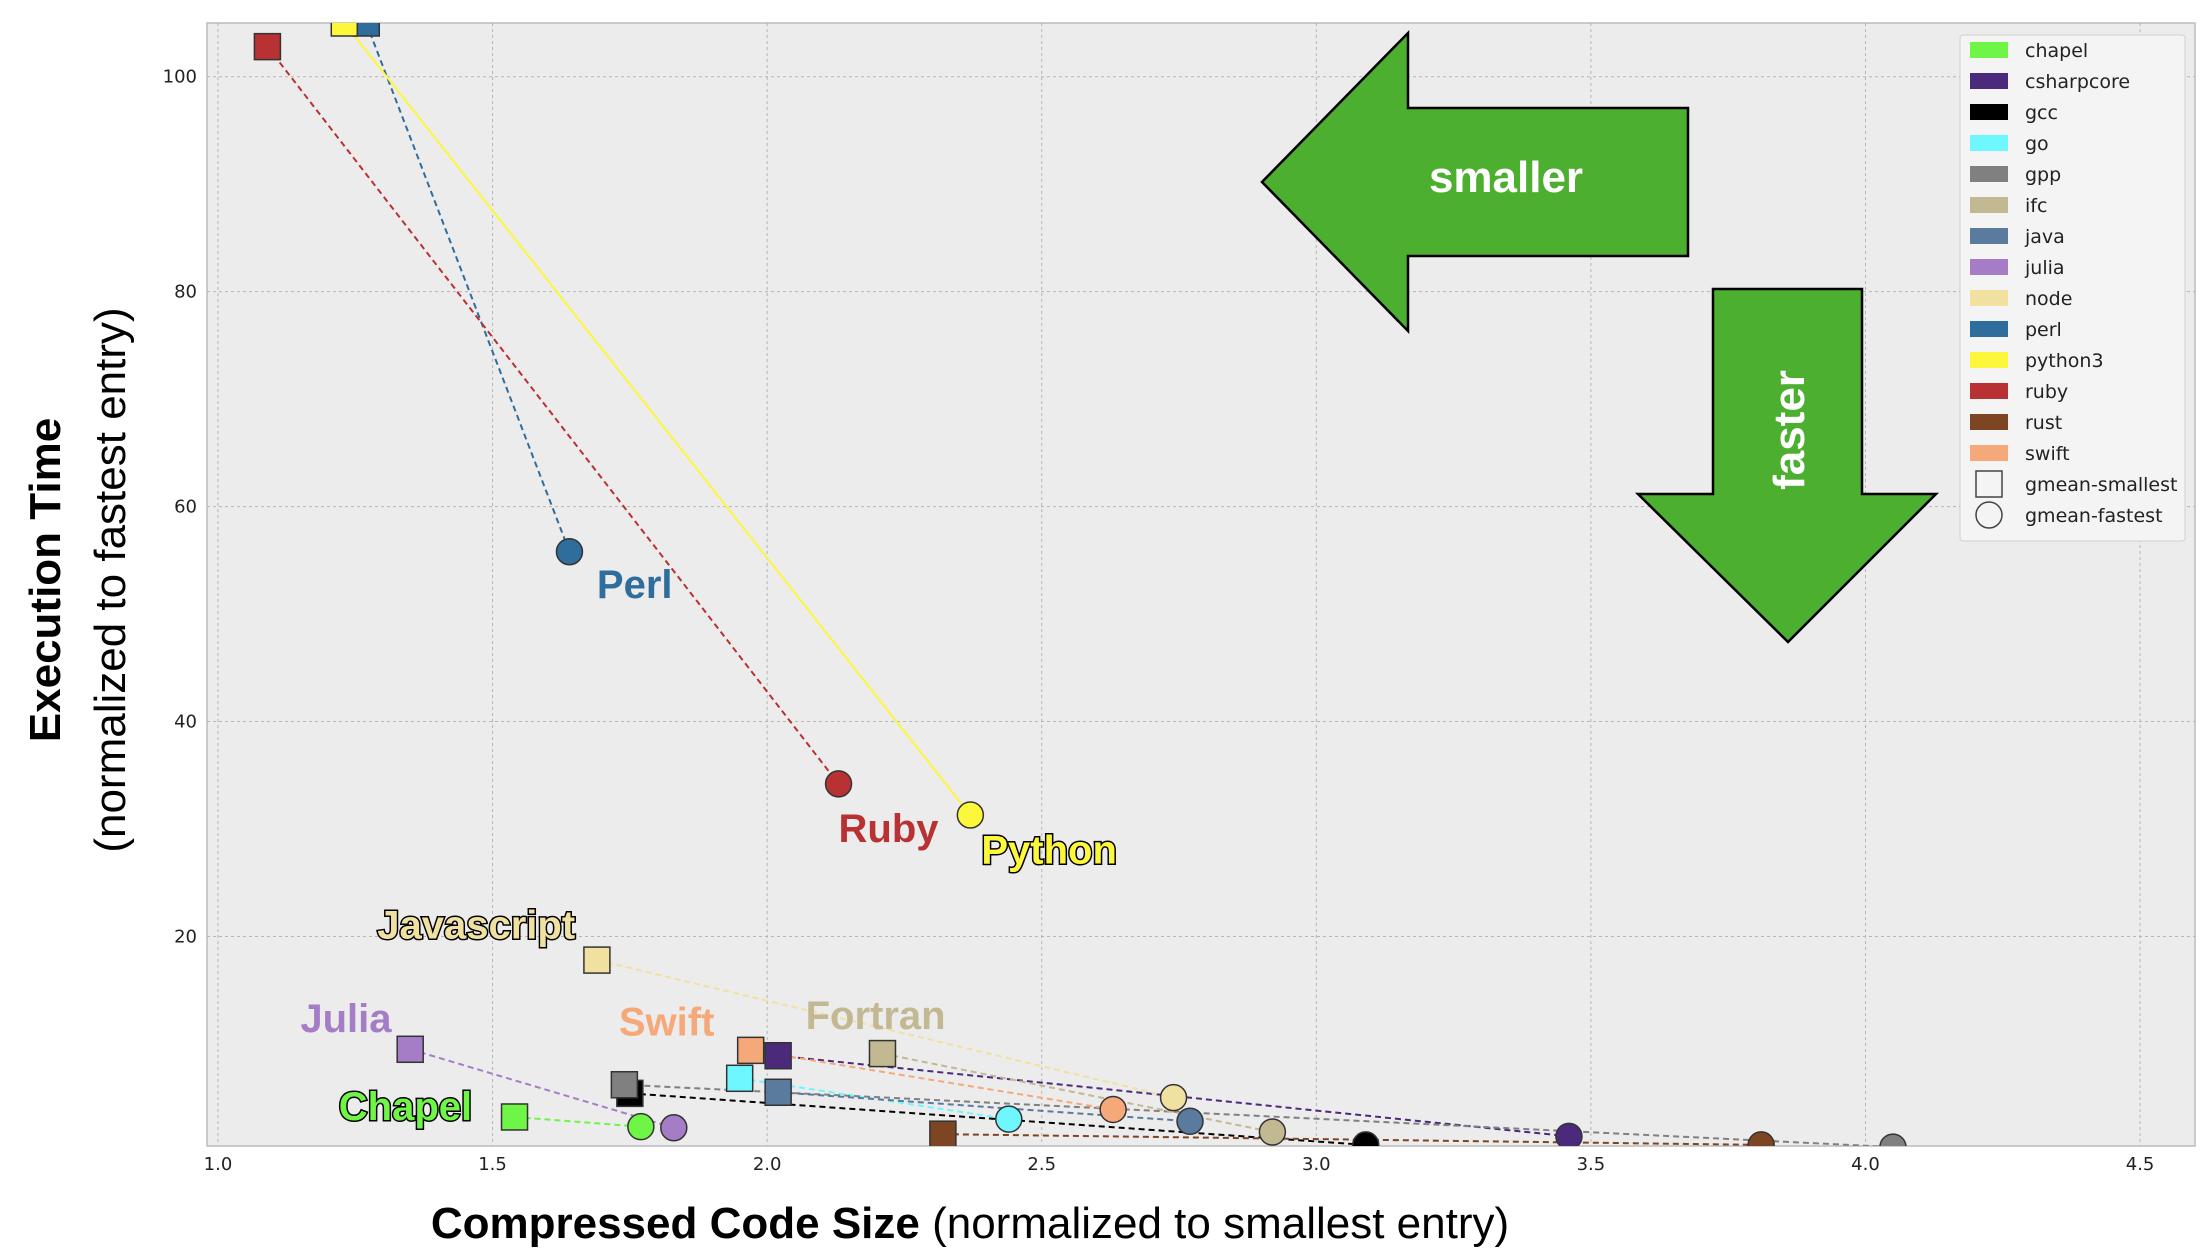  Describe the element at coordinates (1865, 1164) in the screenshot. I see `x-tick-label: 4.0` at that location.